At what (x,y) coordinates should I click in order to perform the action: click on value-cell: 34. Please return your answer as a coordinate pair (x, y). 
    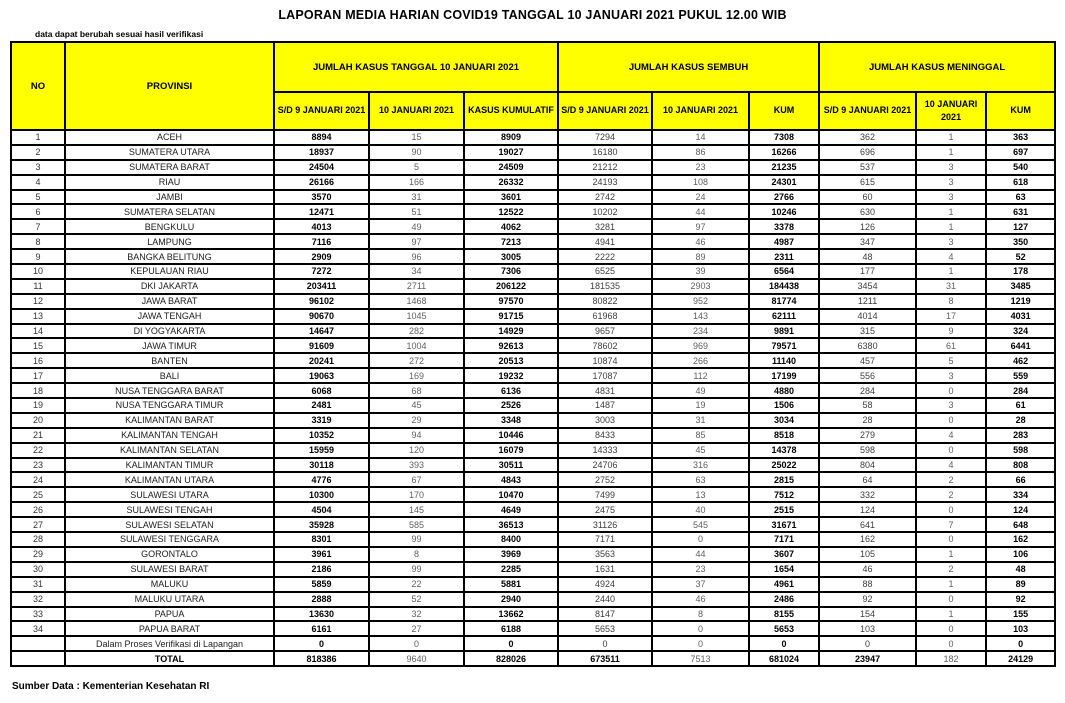
    Looking at the image, I should click on (416, 271).